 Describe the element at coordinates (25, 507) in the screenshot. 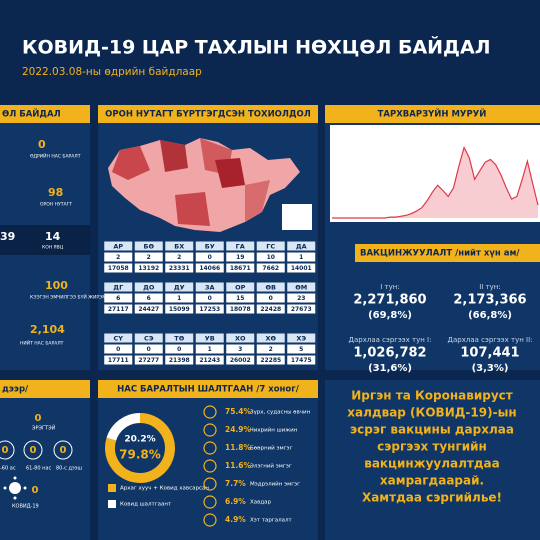

I see `stat-label: КОВИД-19` at that location.